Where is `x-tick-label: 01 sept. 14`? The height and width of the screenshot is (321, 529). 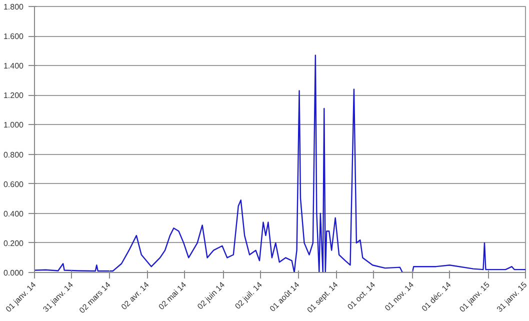 x-tick-label: 01 sept. 14 is located at coordinates (322, 297).